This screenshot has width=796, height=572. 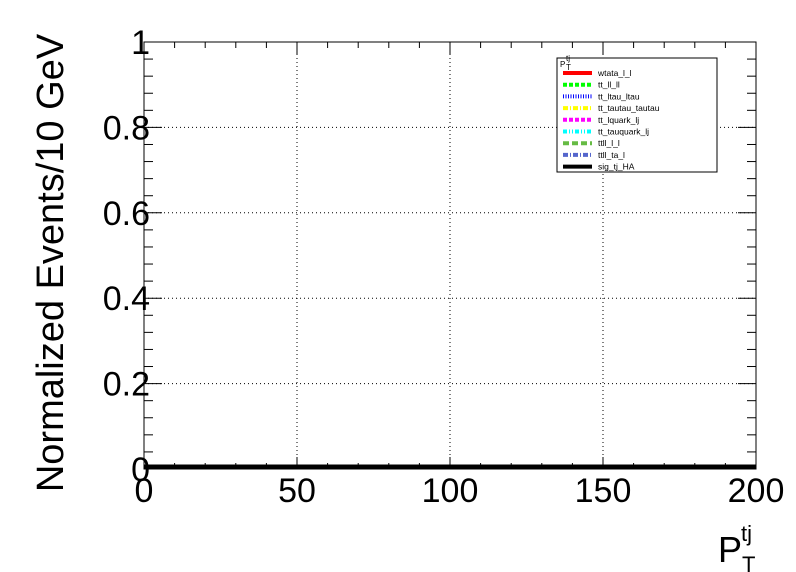 I want to click on x-axis-label-sub: T, so click(x=748, y=562).